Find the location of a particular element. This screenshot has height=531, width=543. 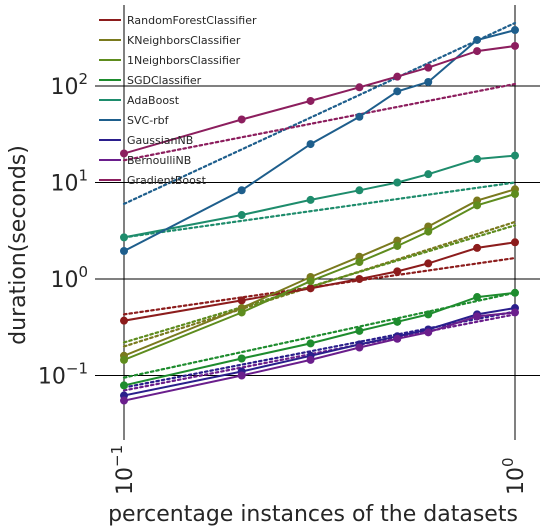

legend-label-svc-rbf: SVC-rbf is located at coordinates (148, 120).